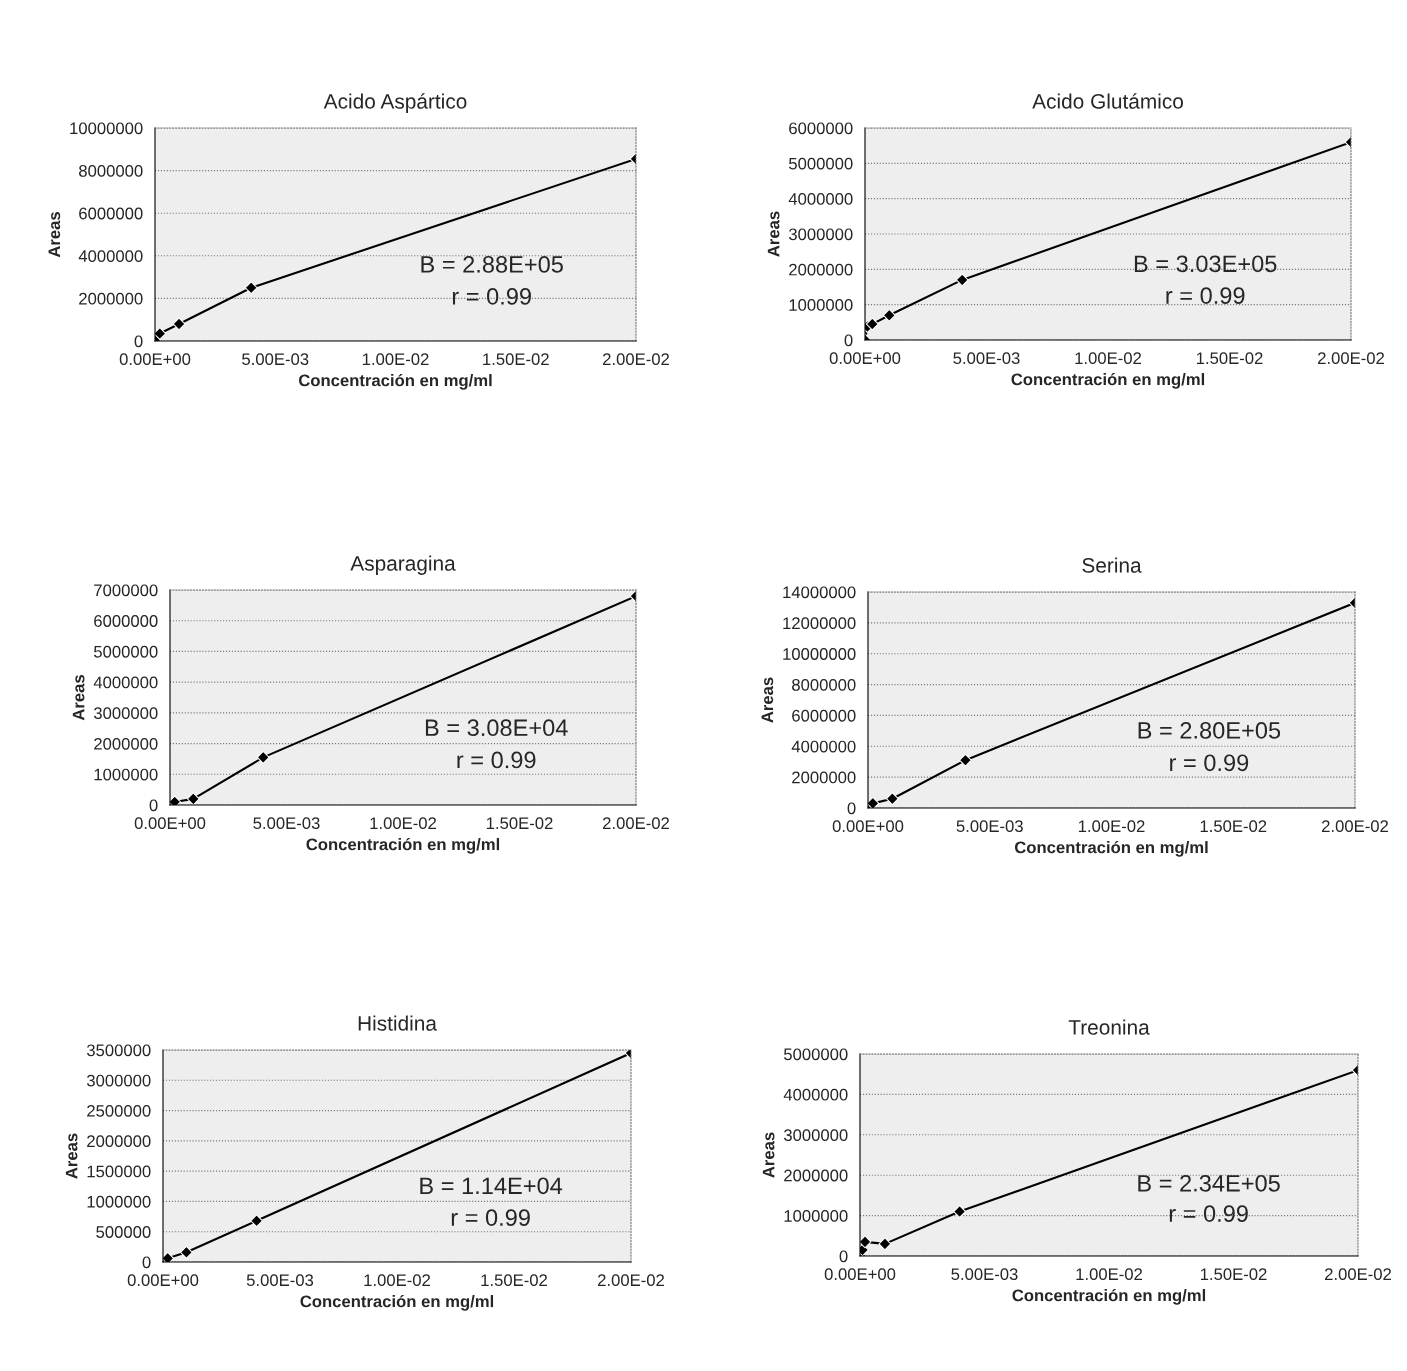 This screenshot has height=1371, width=1407. Describe the element at coordinates (119, 1110) in the screenshot. I see `y-tick-label: 2500000` at that location.